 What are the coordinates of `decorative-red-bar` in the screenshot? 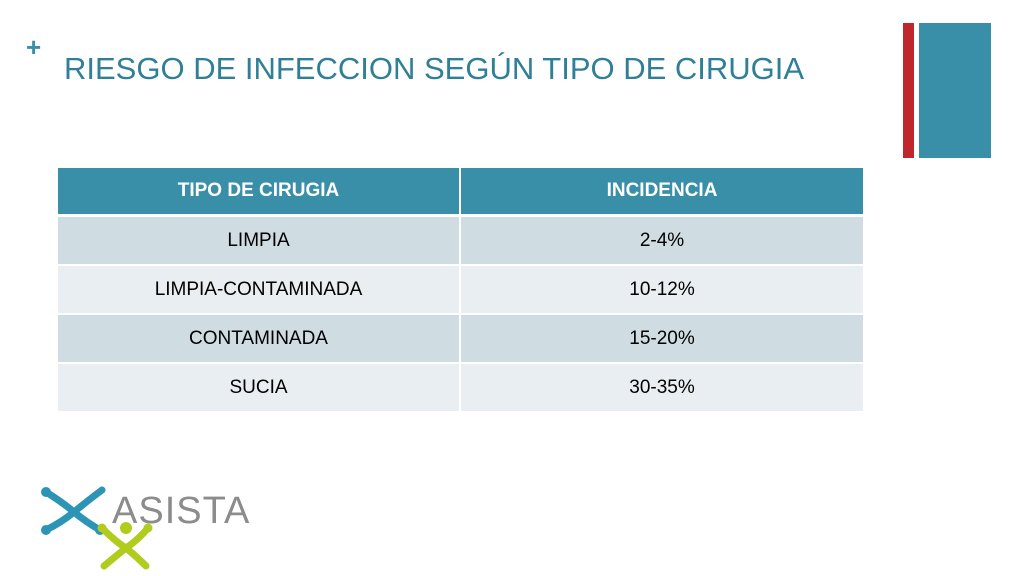 It's located at (908, 90).